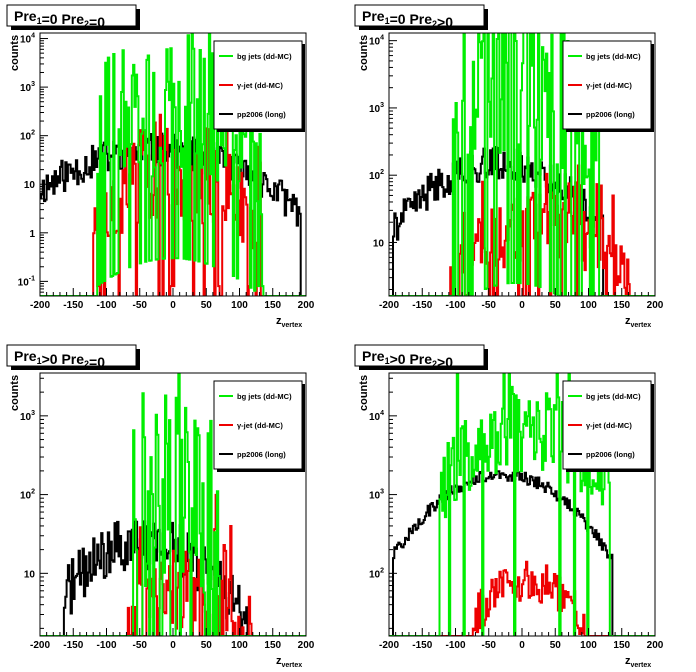 The image size is (696, 672). What do you see at coordinates (26, 281) in the screenshot?
I see `y-tick-label: 10⁻¹` at bounding box center [26, 281].